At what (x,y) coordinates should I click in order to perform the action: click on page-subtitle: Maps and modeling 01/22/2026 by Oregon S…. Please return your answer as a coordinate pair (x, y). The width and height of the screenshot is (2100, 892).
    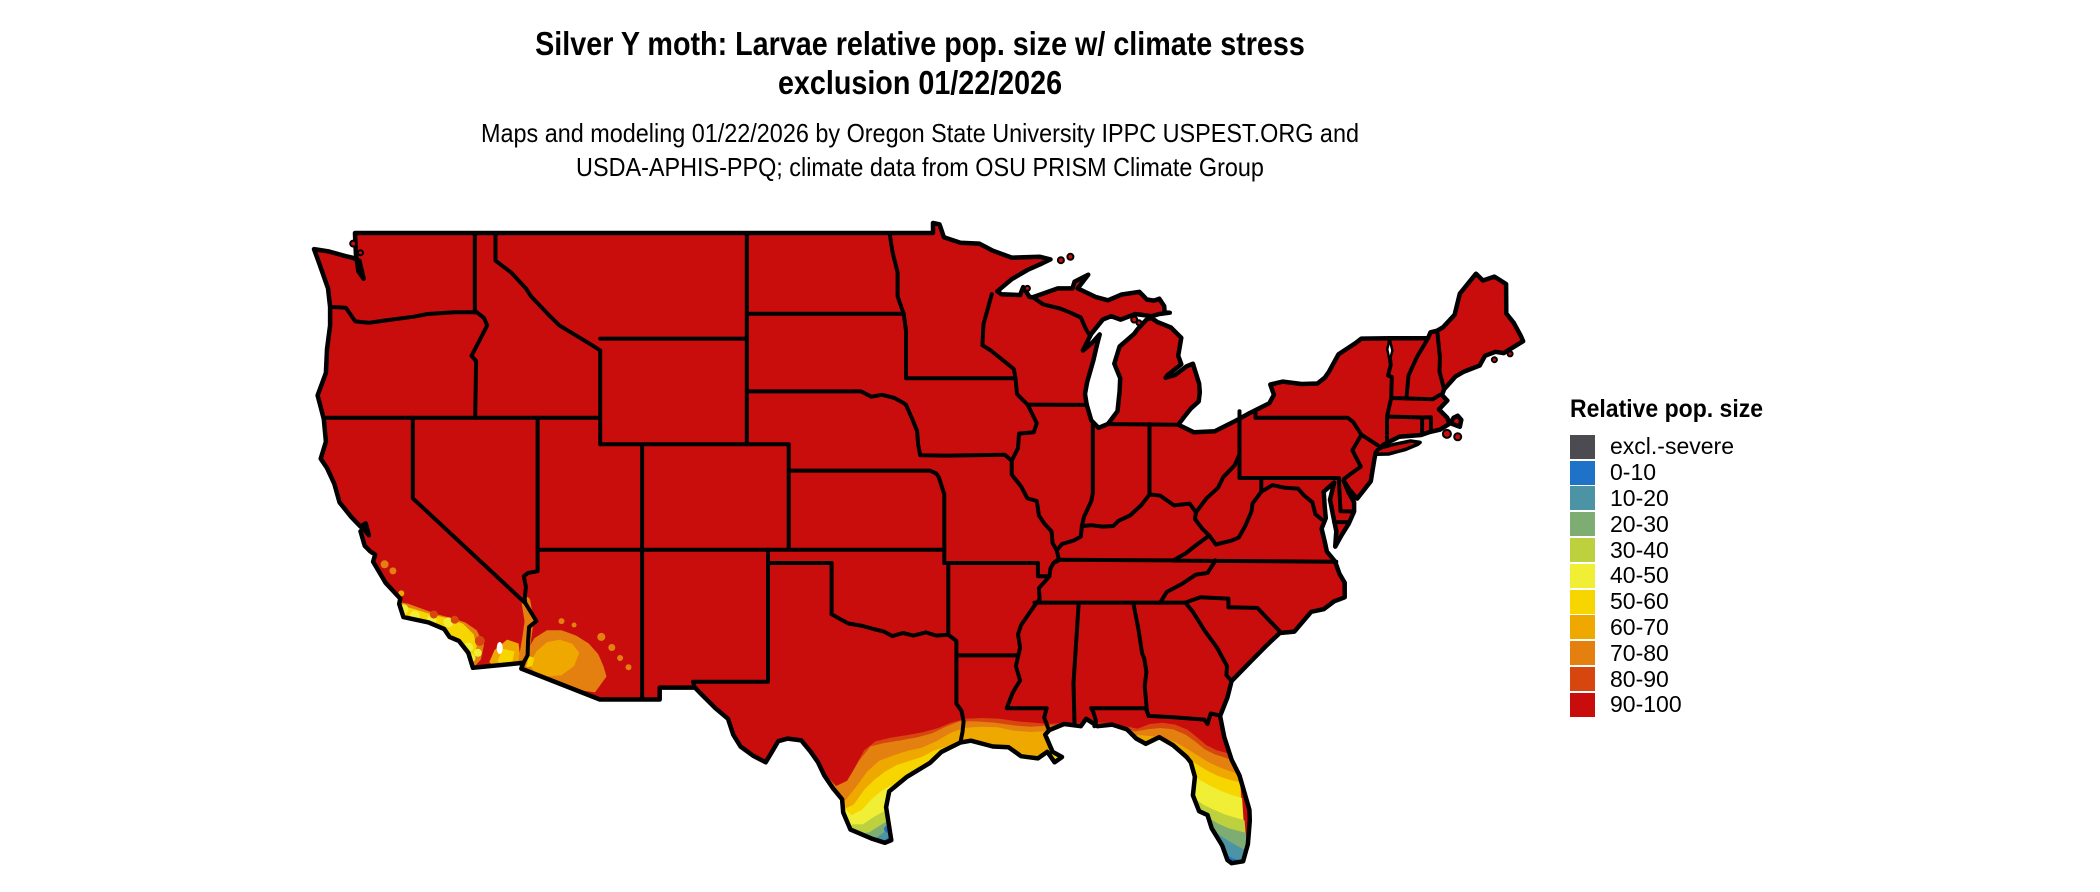
    Looking at the image, I should click on (920, 150).